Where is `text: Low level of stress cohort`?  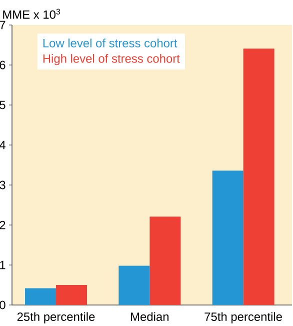 text: Low level of stress cohort is located at coordinates (110, 43).